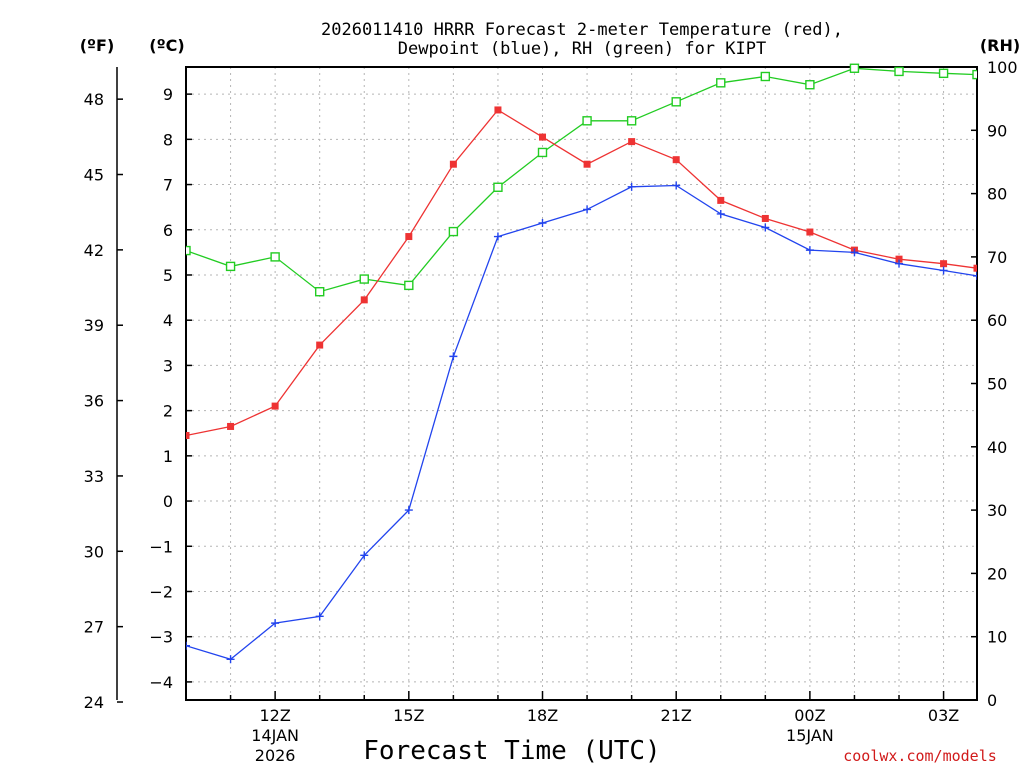  What do you see at coordinates (94, 627) in the screenshot?
I see `fahrenheit-tick-label: 27` at bounding box center [94, 627].